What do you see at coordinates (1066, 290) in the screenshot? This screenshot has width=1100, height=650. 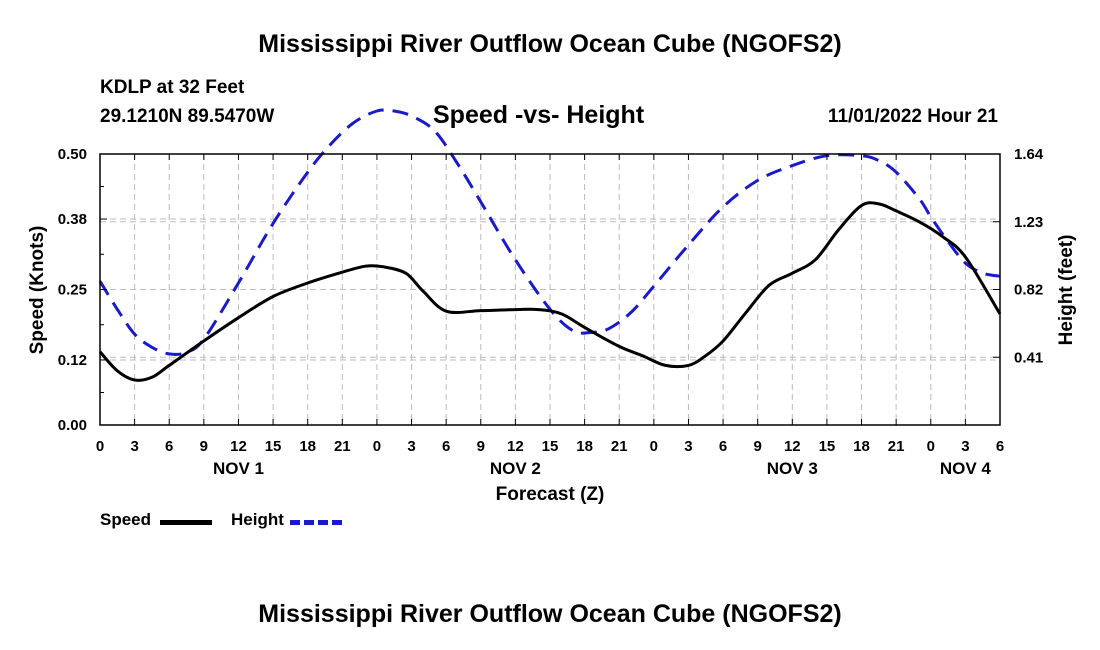 I see `y2-axis-label: Height (feet)` at bounding box center [1066, 290].